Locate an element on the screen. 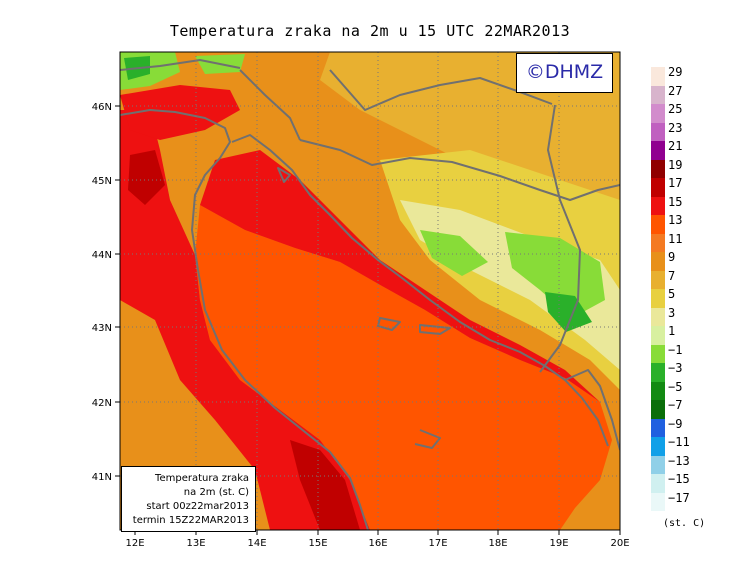  border-slovenia is located at coordinates (270, 105).